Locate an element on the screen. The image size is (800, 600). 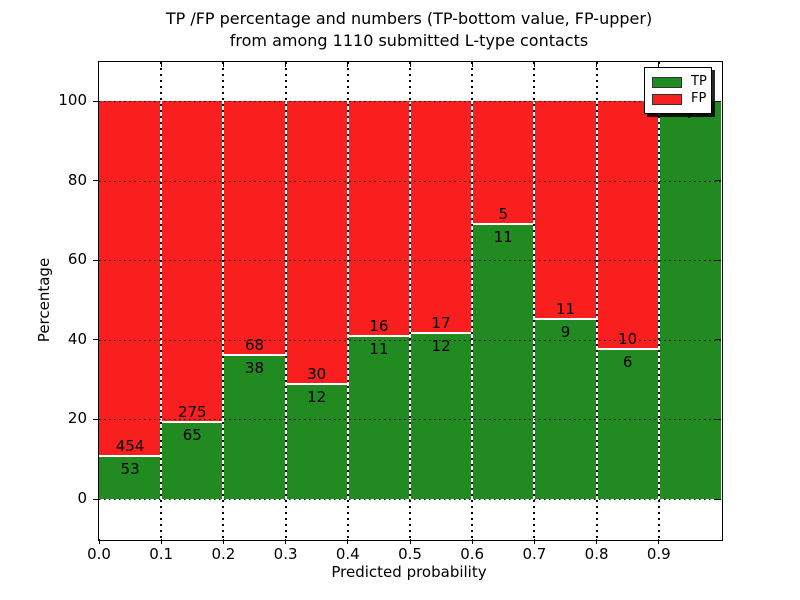
x-tick-label: 0.2 is located at coordinates (223, 554).